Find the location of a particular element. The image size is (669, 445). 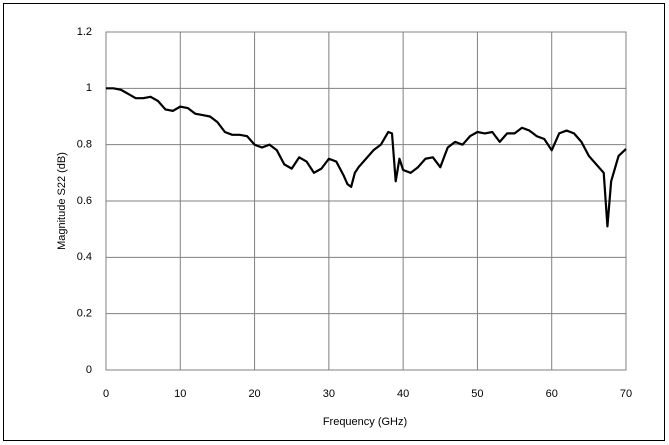

y-tick-label: 0.4 is located at coordinates (84, 257).